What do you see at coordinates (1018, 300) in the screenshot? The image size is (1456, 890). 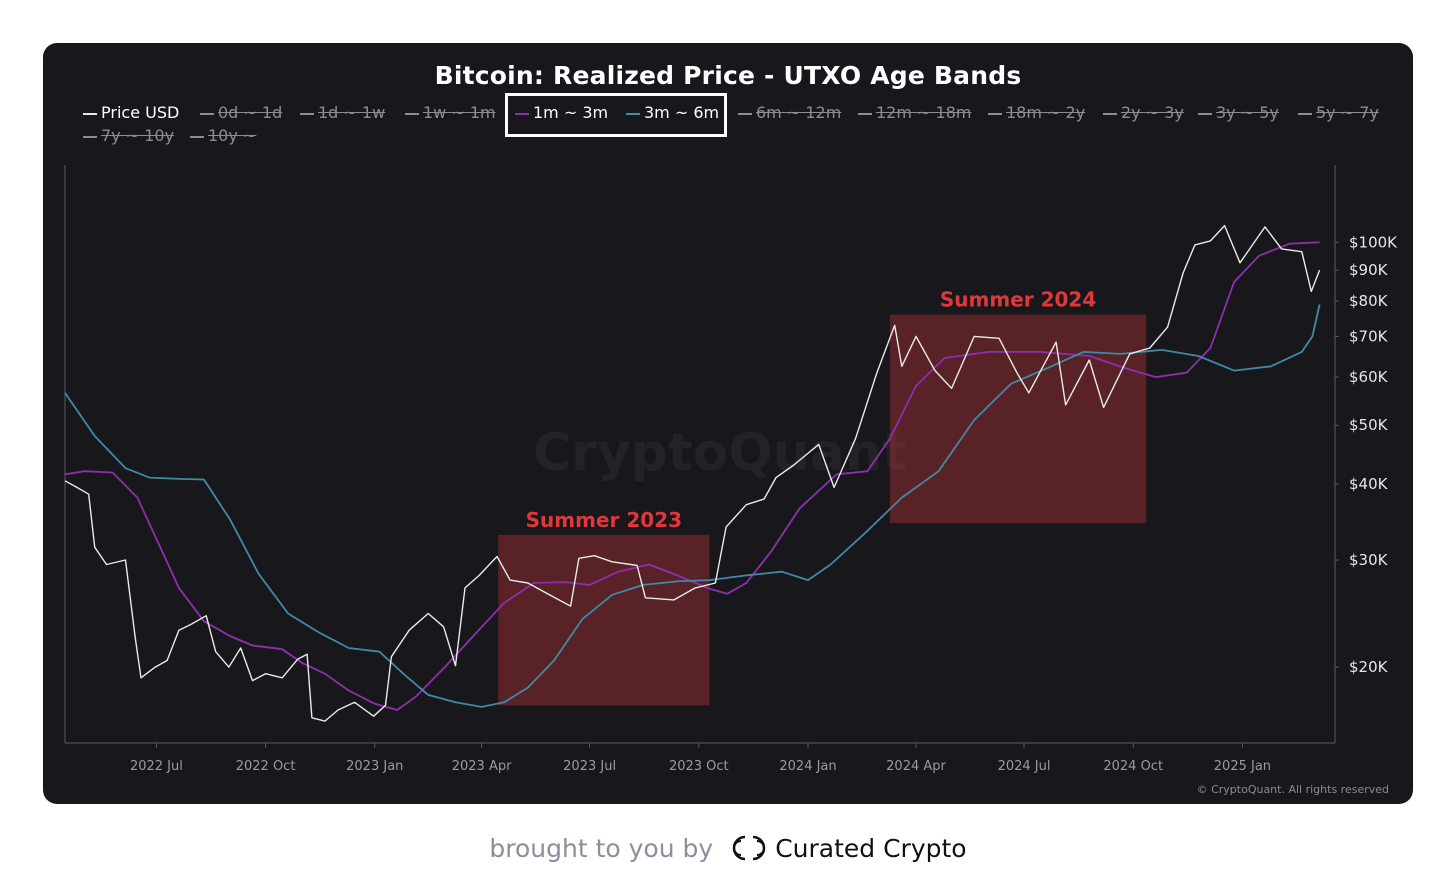 I see `annotation-label: Summer 2024` at bounding box center [1018, 300].